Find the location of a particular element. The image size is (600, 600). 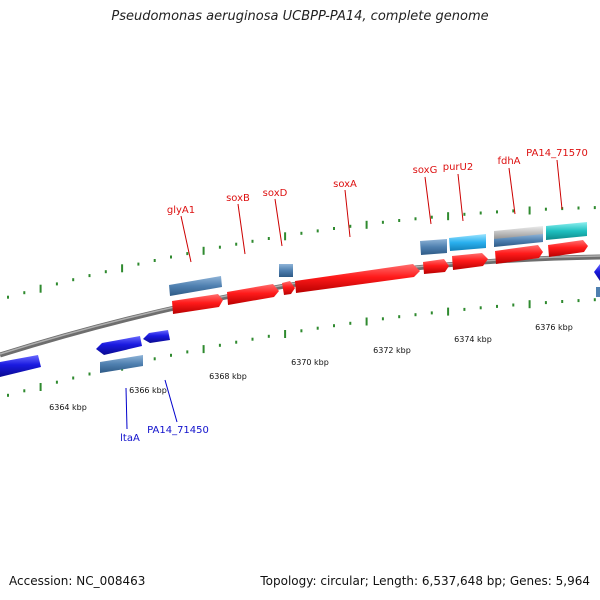

gene-feature-purU2 is located at coordinates (467, 242).